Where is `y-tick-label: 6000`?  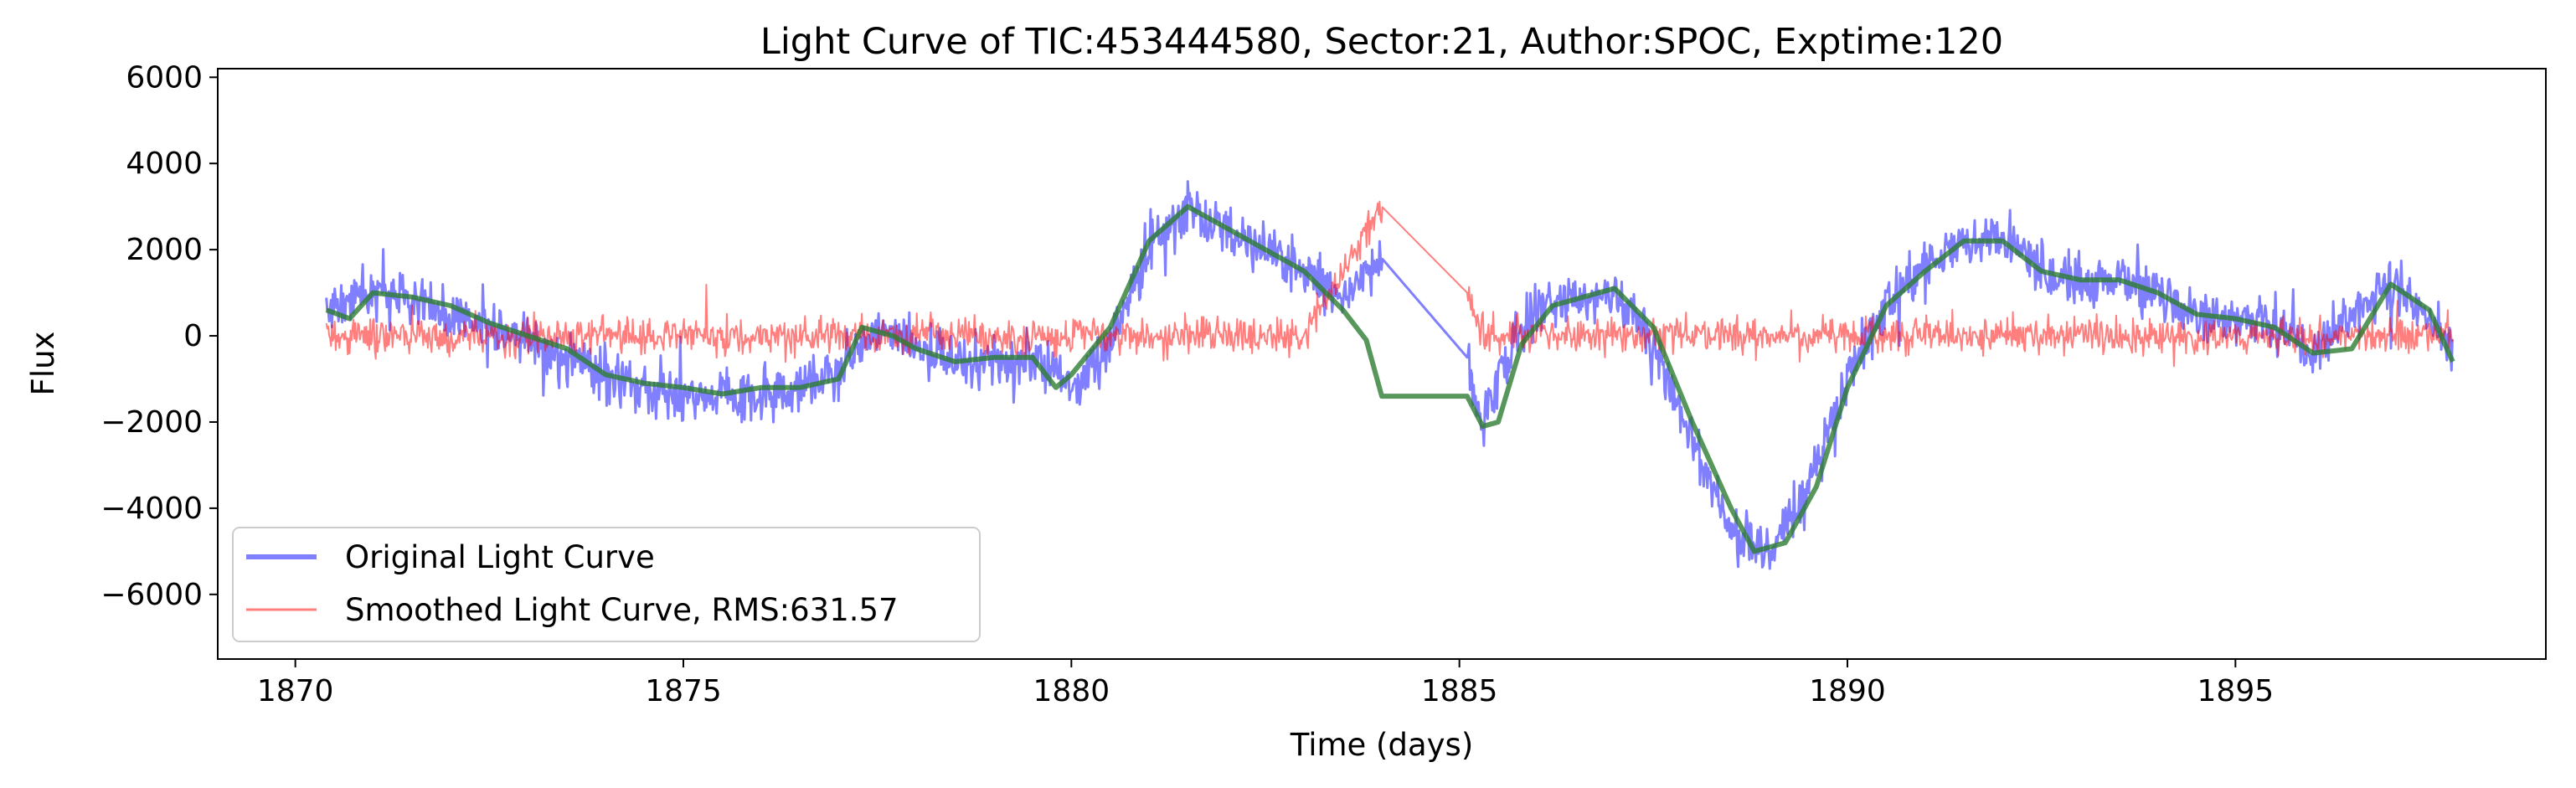 y-tick-label: 6000 is located at coordinates (164, 77).